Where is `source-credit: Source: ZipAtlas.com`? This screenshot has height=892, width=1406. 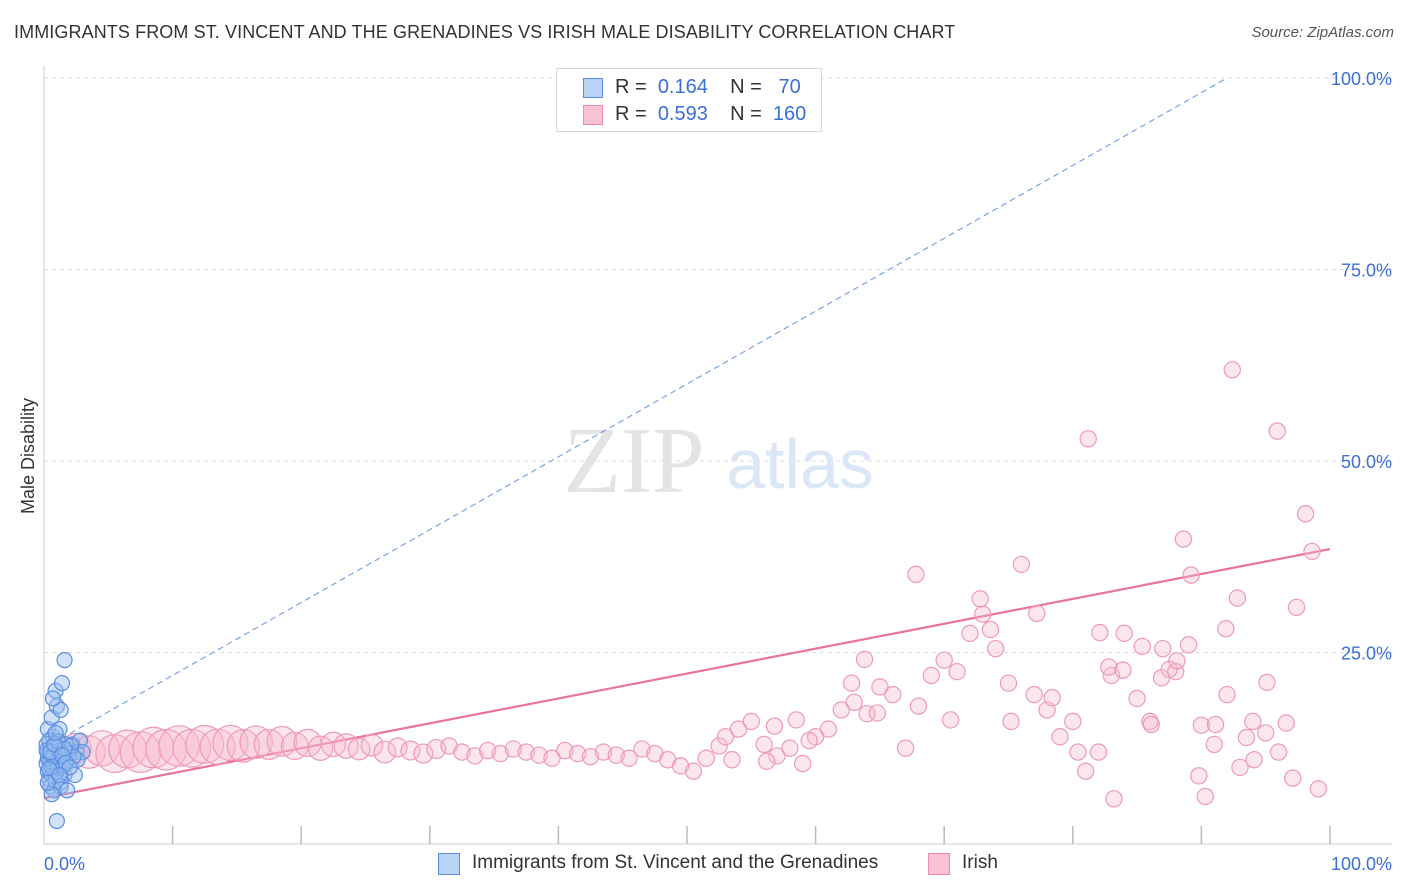
source-credit: Source: ZipAtlas.com is located at coordinates (1322, 32).